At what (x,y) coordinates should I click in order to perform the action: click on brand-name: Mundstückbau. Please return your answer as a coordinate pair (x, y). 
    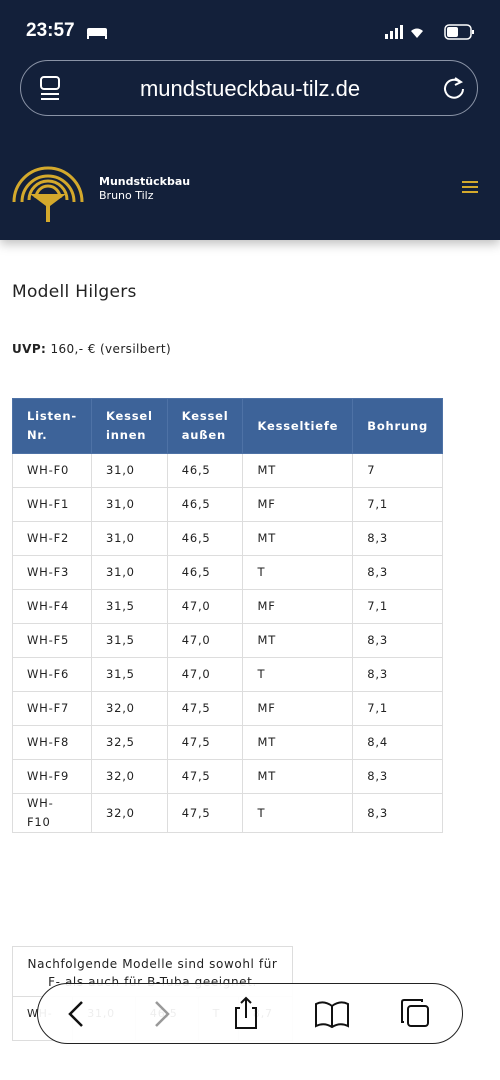
    Looking at the image, I should click on (145, 181).